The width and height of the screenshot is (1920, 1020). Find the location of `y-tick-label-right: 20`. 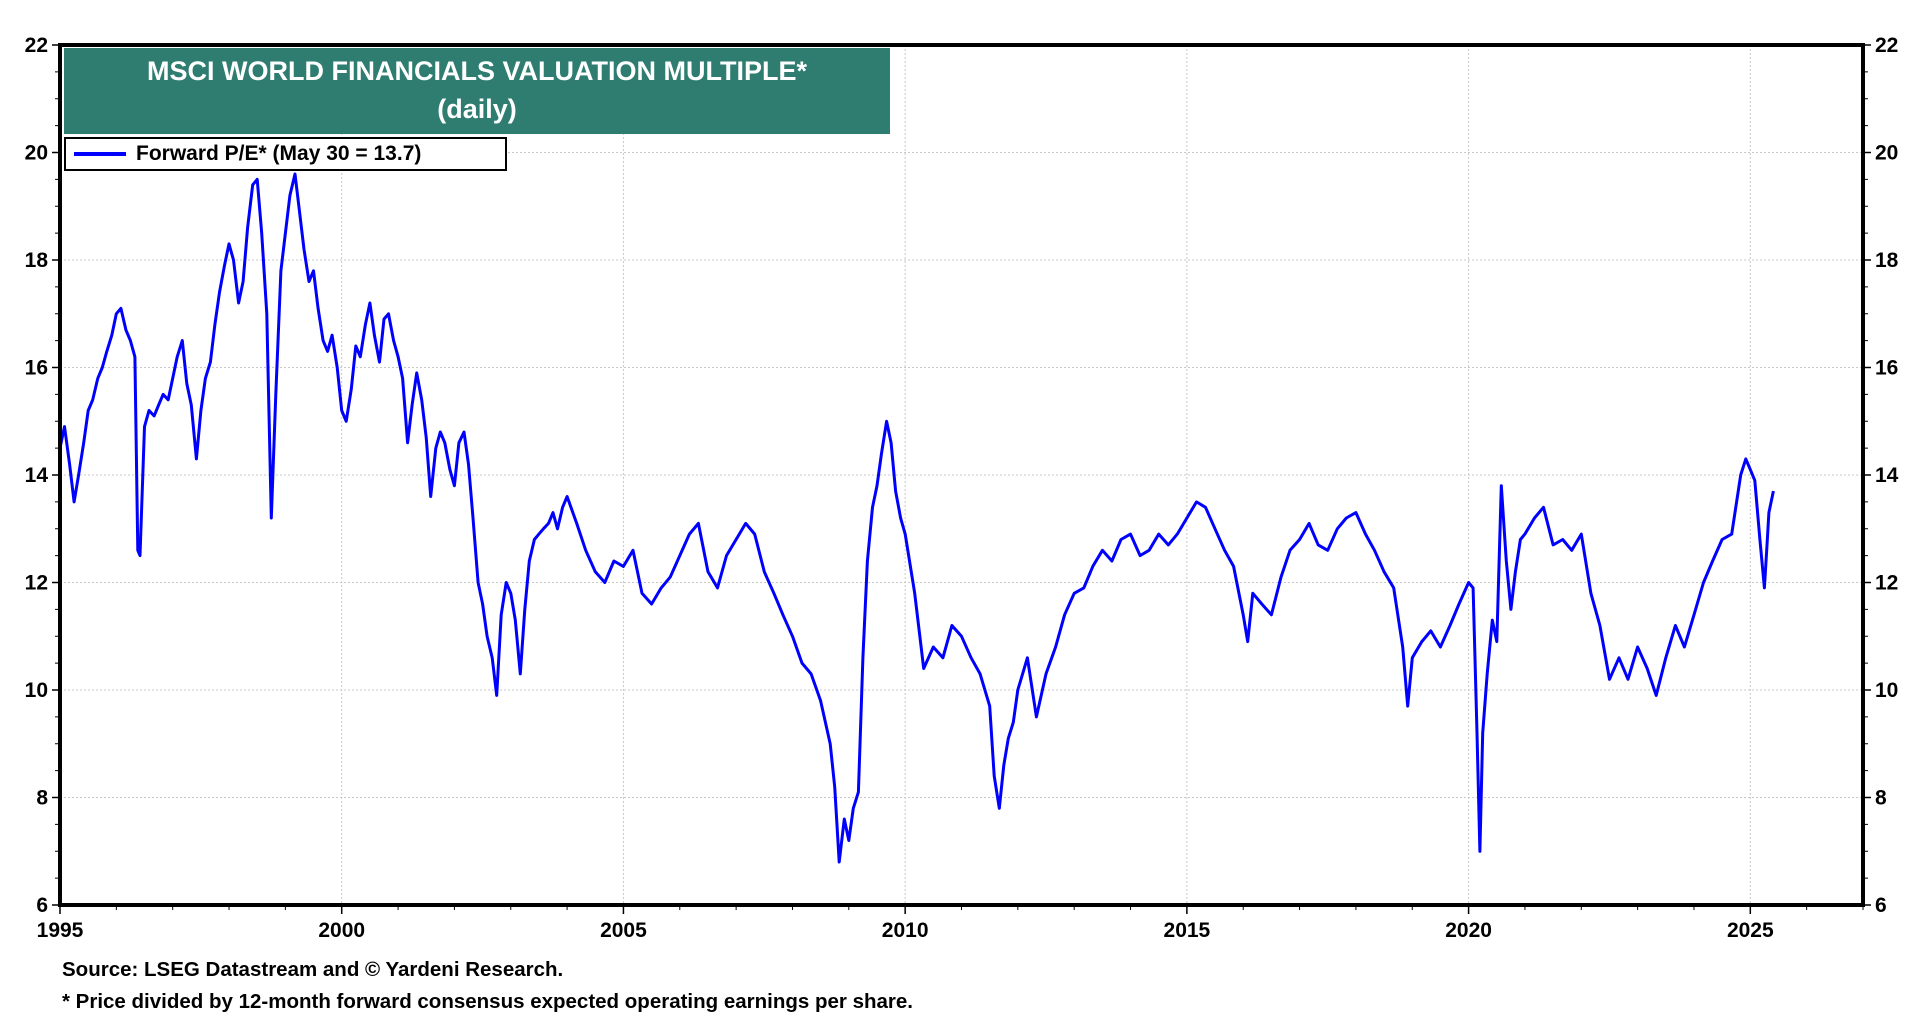

y-tick-label-right: 20 is located at coordinates (1886, 153).